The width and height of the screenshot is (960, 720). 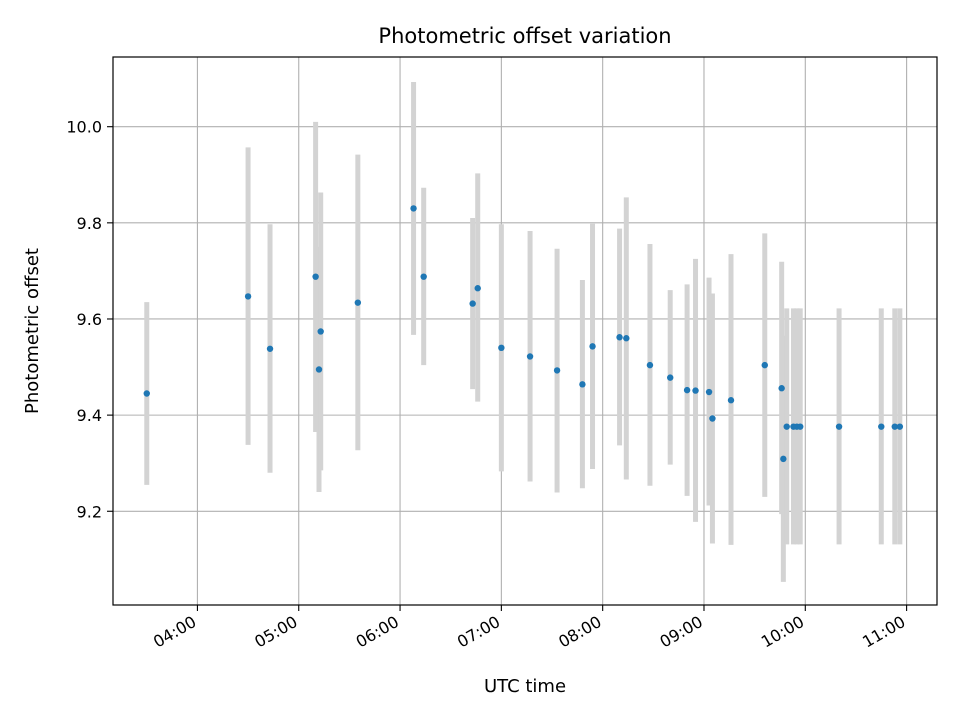 What do you see at coordinates (525, 686) in the screenshot?
I see `x-axis-label: UTC time` at bounding box center [525, 686].